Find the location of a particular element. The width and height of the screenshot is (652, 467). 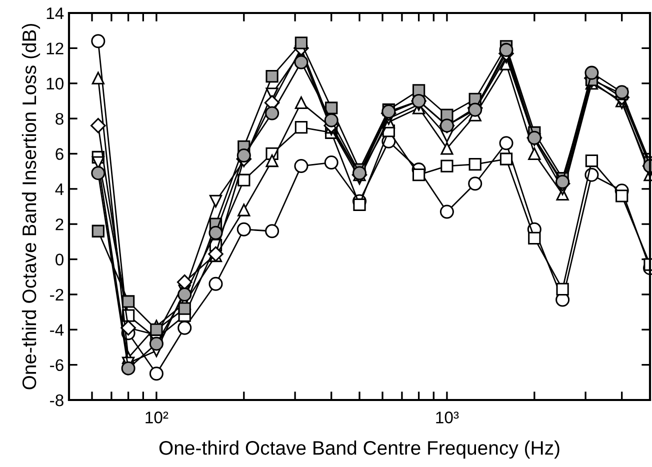

y-tick-label: -8 is located at coordinates (57, 400).